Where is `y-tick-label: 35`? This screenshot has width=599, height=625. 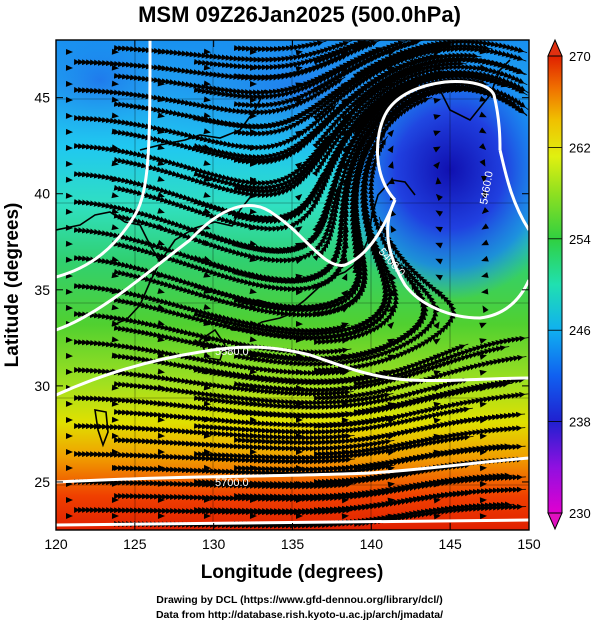 y-tick-label: 35 is located at coordinates (42, 290).